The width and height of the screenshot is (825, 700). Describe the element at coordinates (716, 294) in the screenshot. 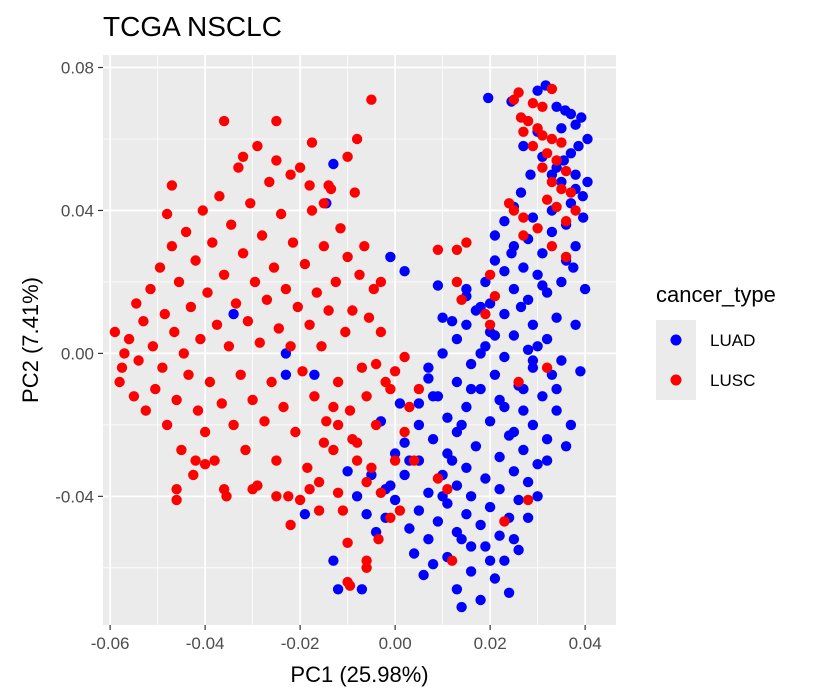

I see `legend-title: cancer_type` at that location.